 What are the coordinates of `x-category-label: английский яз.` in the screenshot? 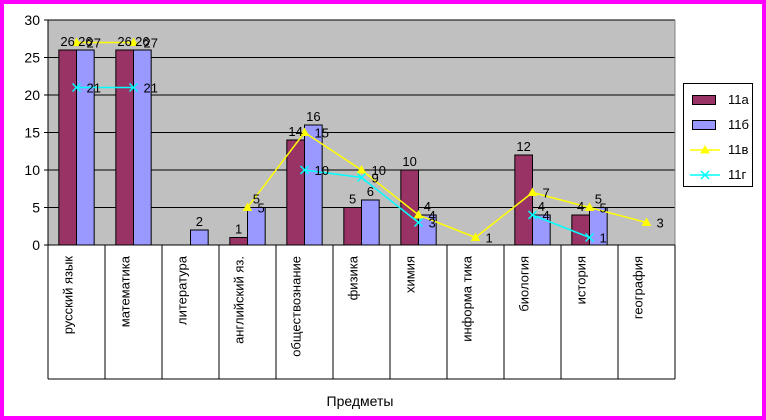 It's located at (239, 300).